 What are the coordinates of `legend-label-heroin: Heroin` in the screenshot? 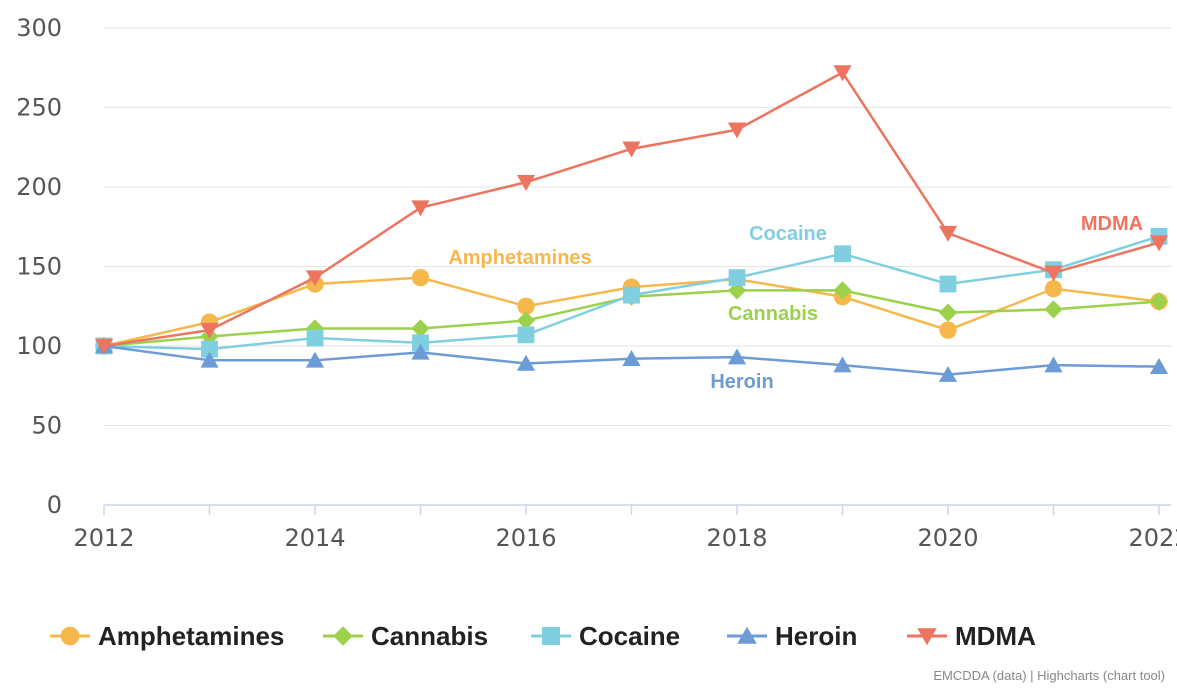 It's located at (816, 636).